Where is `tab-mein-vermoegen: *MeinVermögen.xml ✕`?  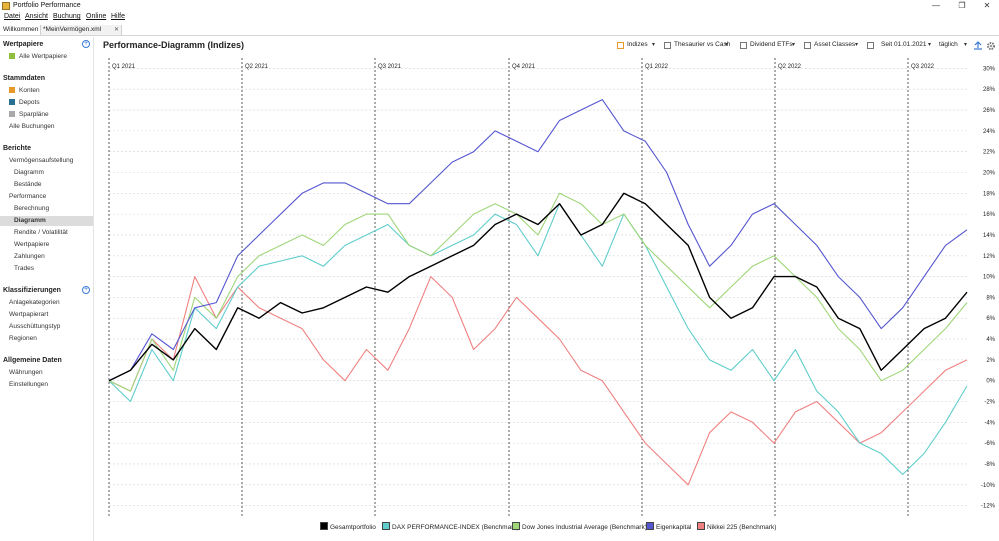 tab-mein-vermoegen: *MeinVermögen.xml ✕ is located at coordinates (81, 30).